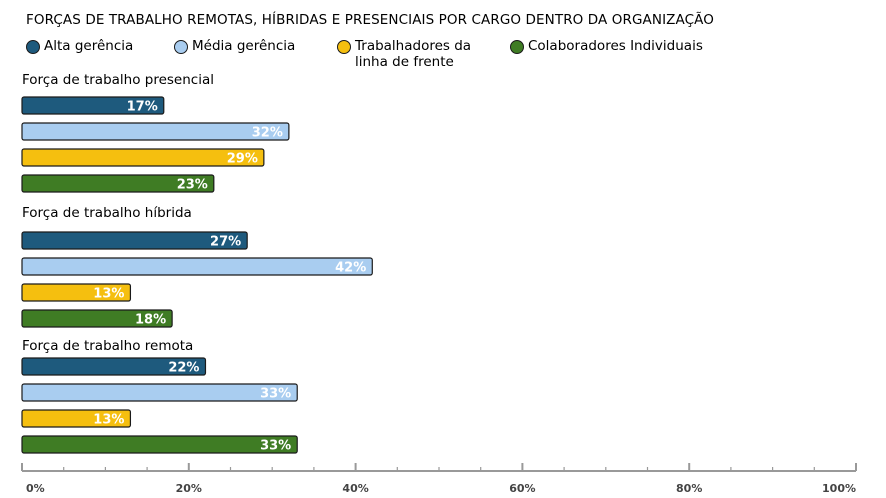  Describe the element at coordinates (350, 268) in the screenshot. I see `bar-value-label: 42%` at that location.